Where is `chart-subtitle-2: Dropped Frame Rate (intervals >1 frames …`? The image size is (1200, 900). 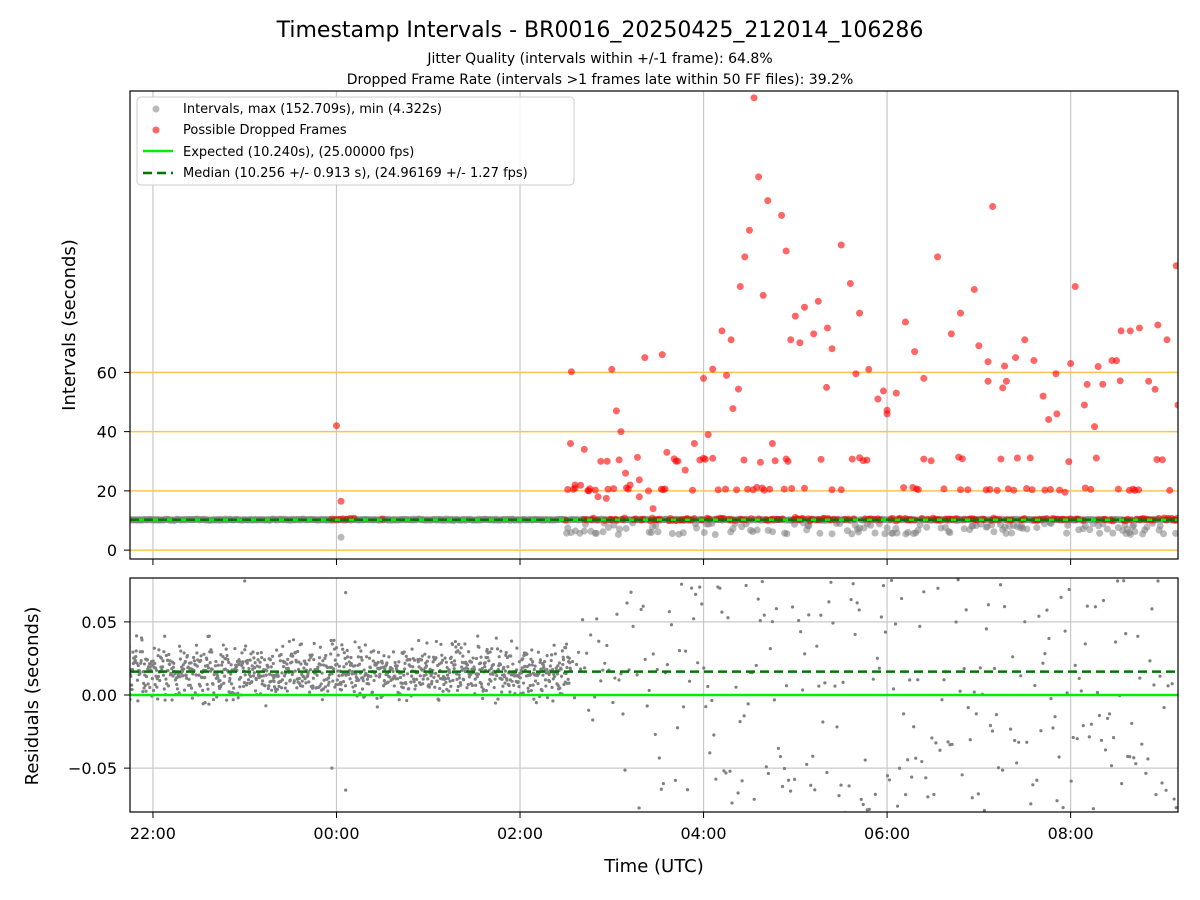
chart-subtitle-2: Dropped Frame Rate (intervals >1 frames … is located at coordinates (600, 80).